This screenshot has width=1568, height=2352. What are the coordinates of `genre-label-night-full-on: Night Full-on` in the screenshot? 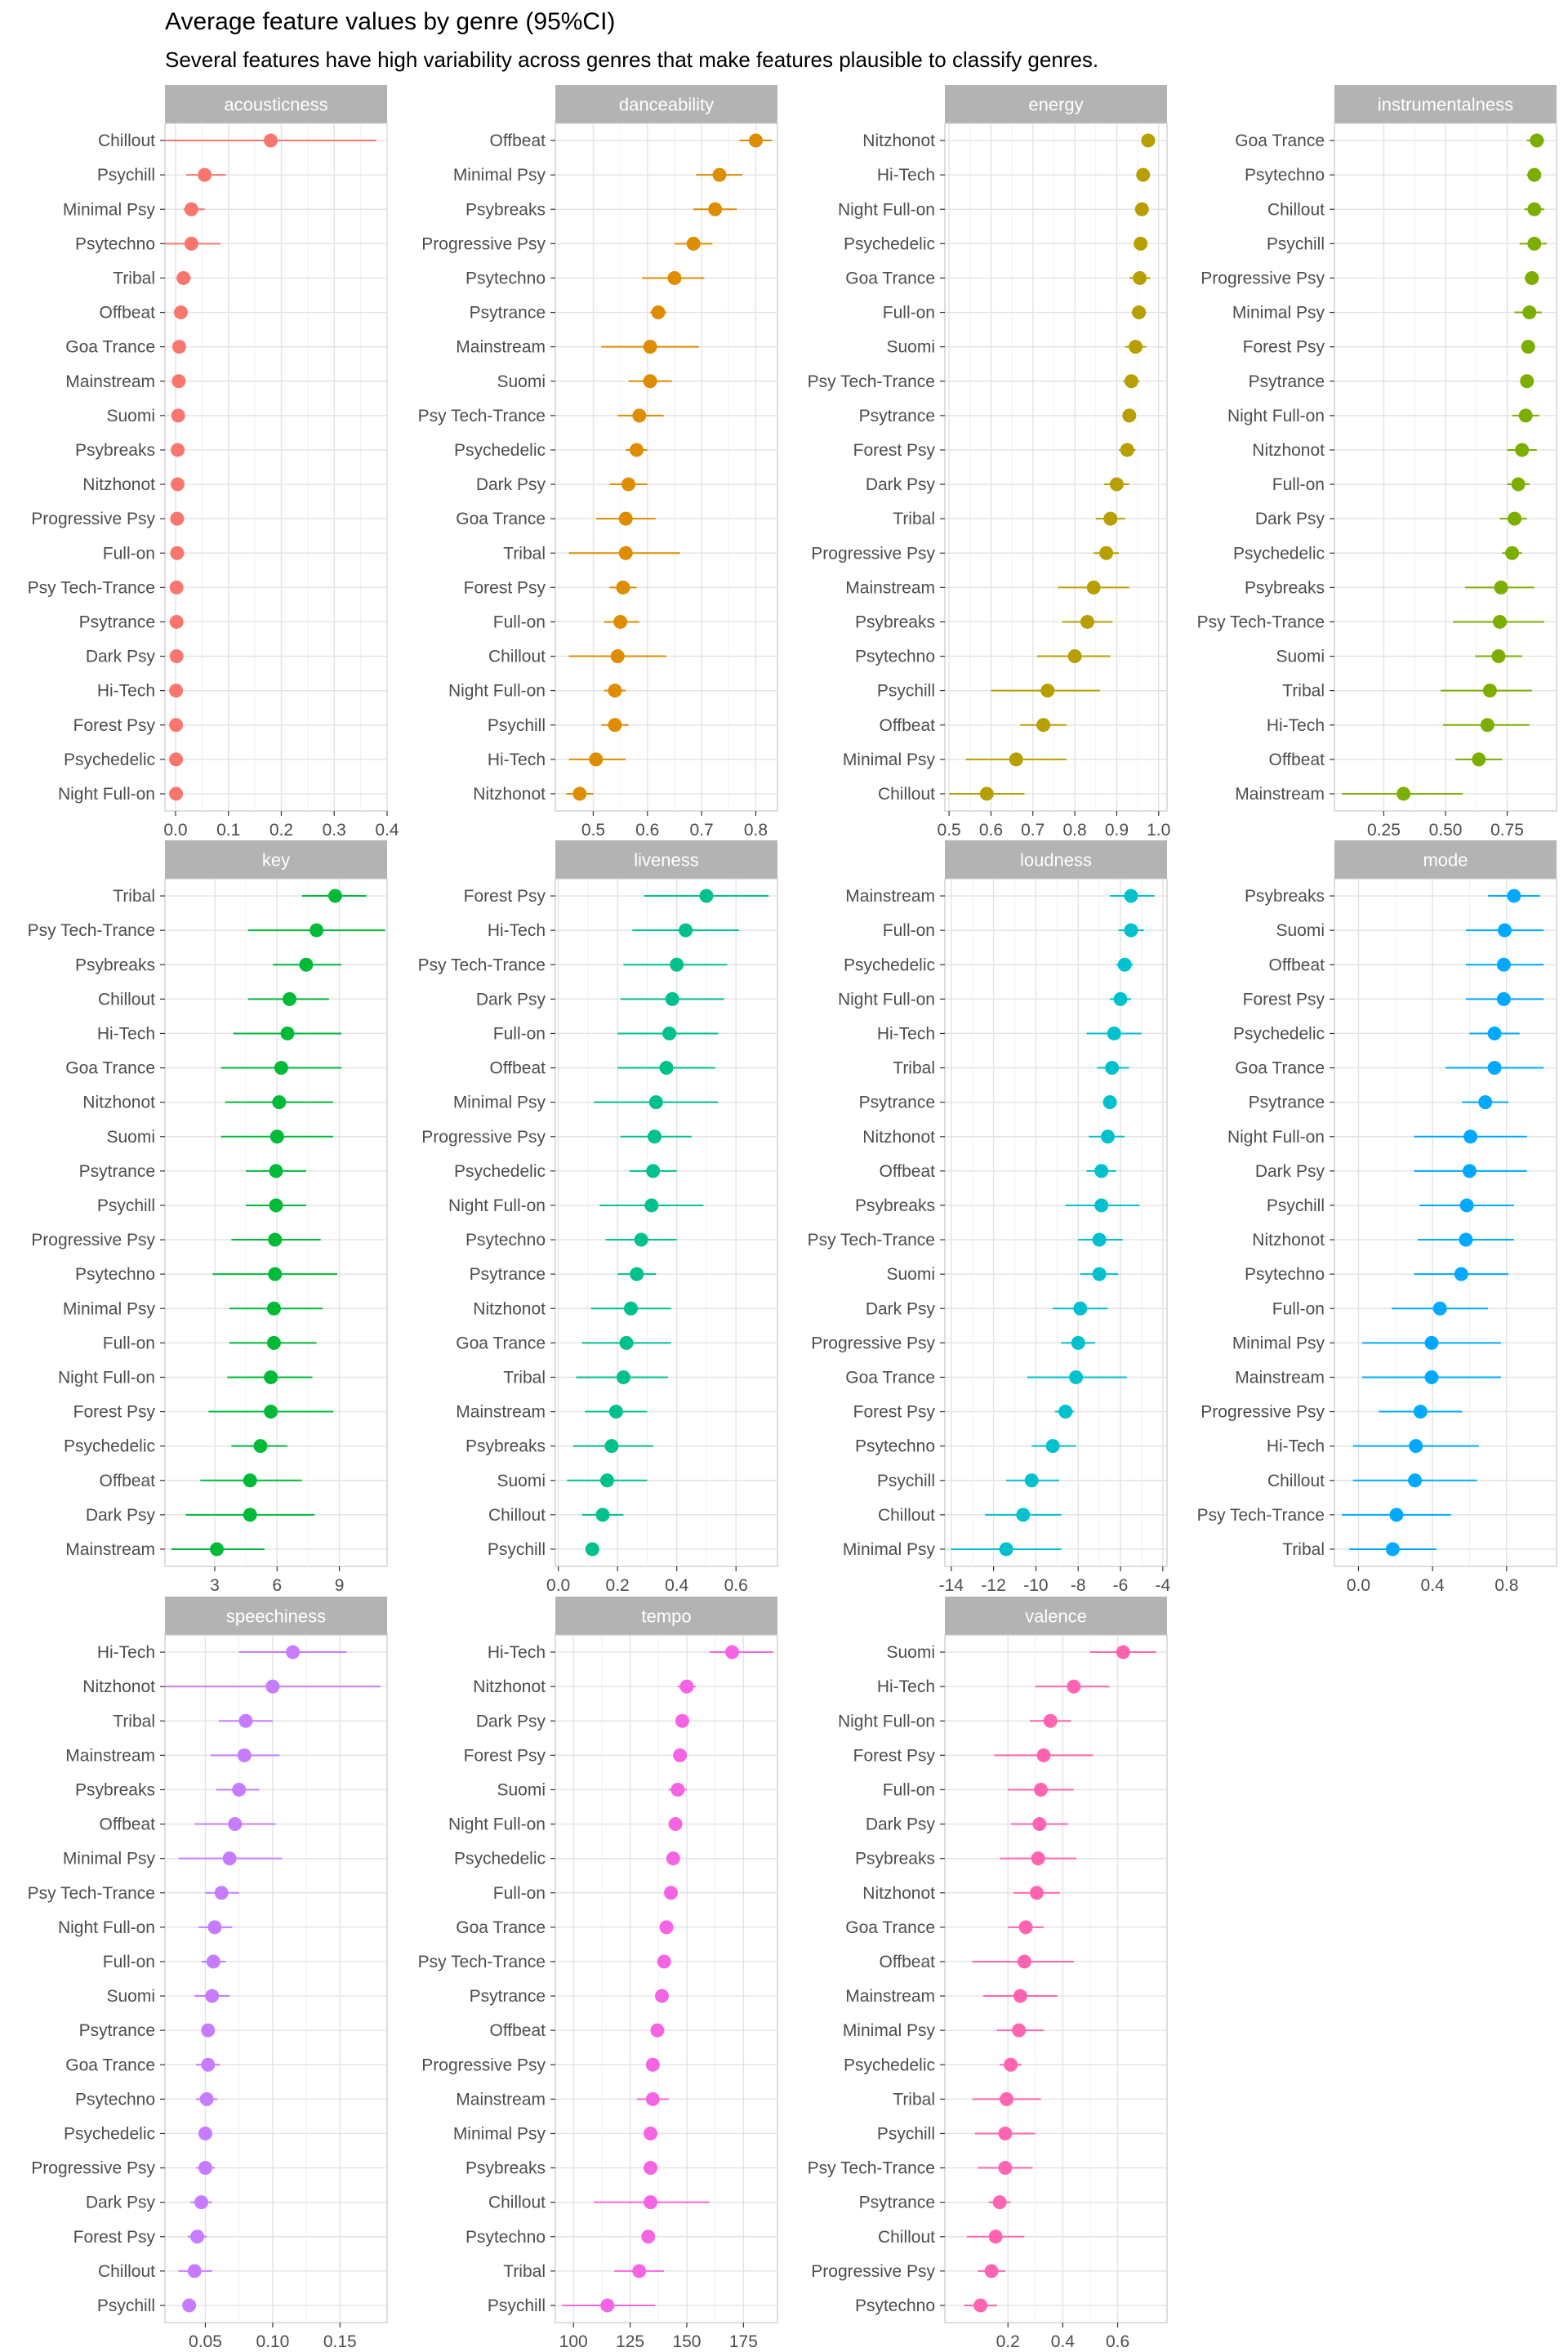 It's located at (106, 1377).